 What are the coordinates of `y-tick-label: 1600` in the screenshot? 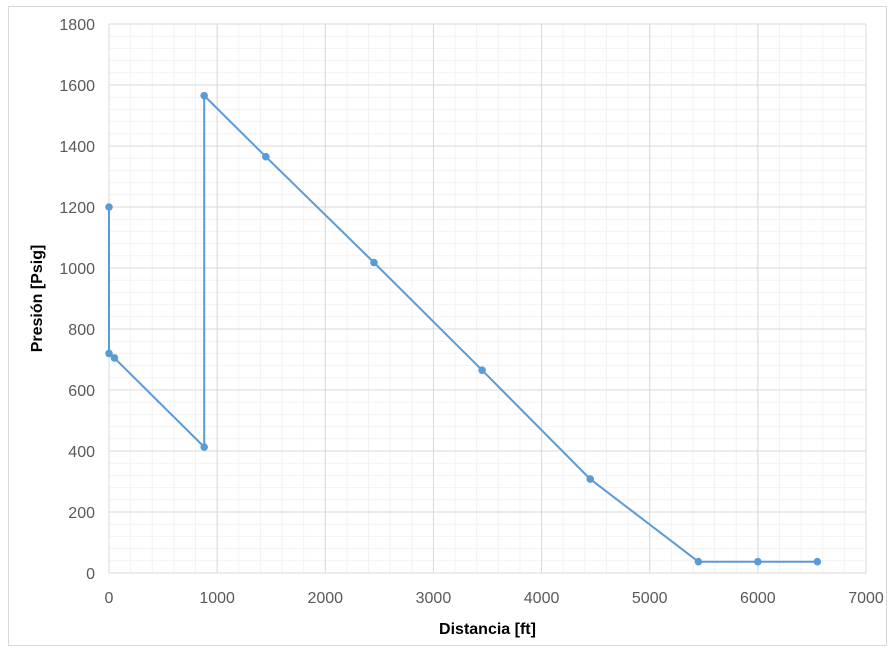 It's located at (77, 86).